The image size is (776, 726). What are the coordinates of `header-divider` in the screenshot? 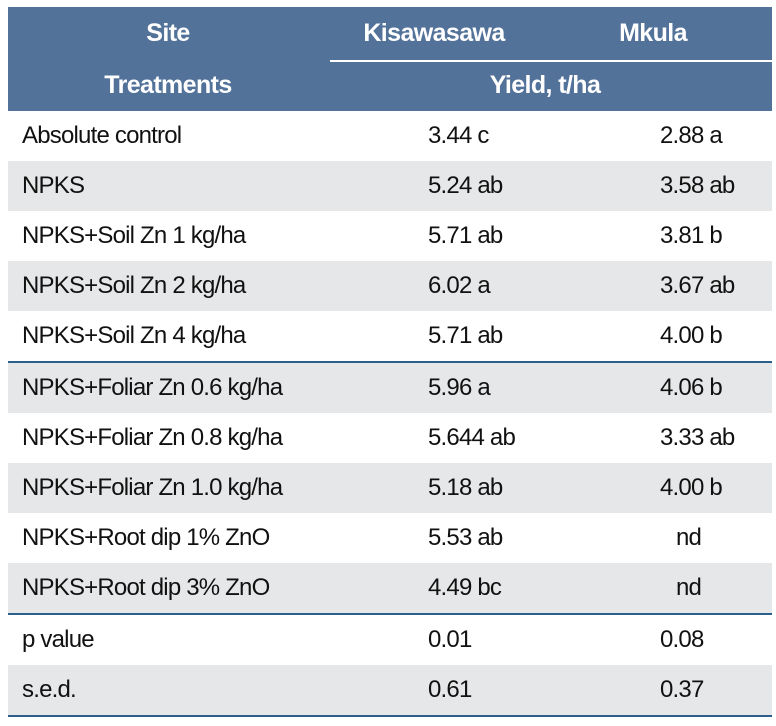 It's located at (551, 61).